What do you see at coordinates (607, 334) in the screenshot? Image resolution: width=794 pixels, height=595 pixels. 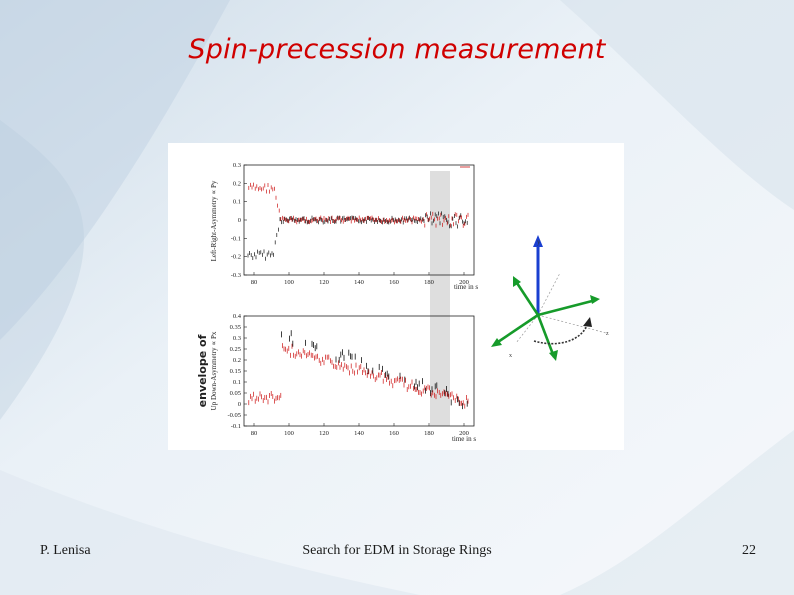 I see `axis-label-z: z` at bounding box center [607, 334].